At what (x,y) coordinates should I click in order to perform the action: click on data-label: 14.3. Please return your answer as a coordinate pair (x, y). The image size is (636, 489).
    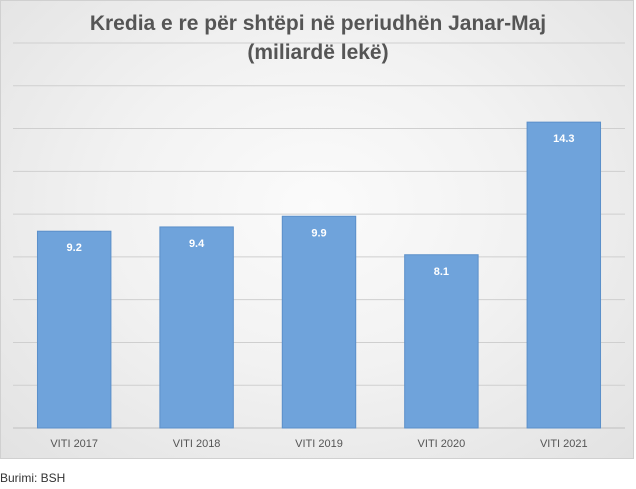
    Looking at the image, I should click on (563, 139).